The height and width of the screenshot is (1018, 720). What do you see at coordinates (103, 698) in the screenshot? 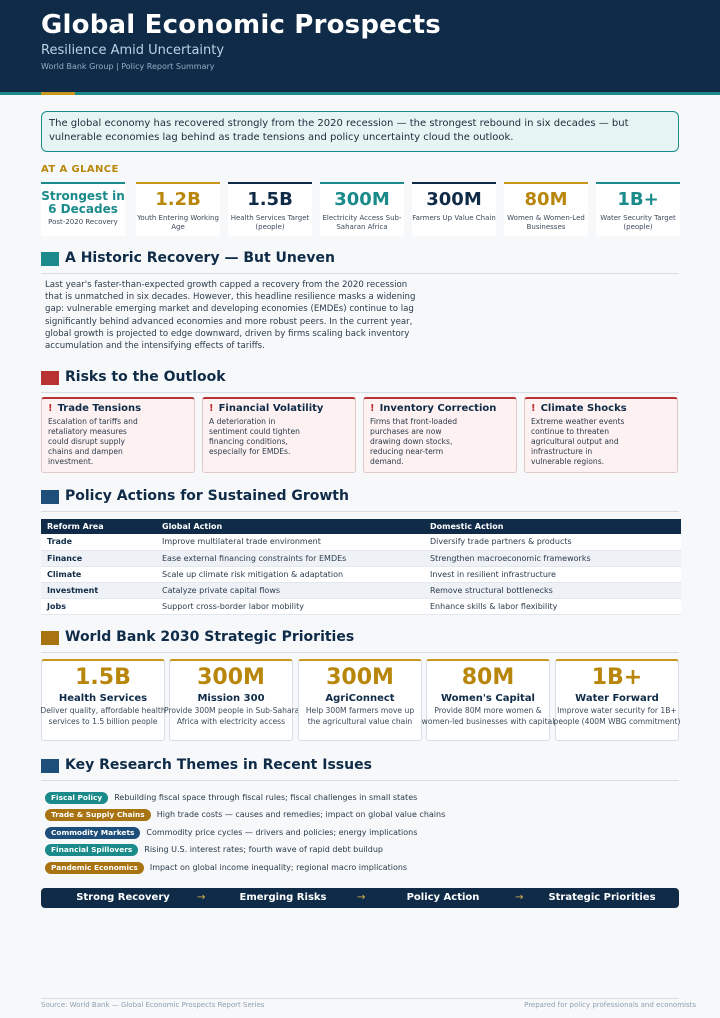
I see `priority-name: Health Services` at bounding box center [103, 698].